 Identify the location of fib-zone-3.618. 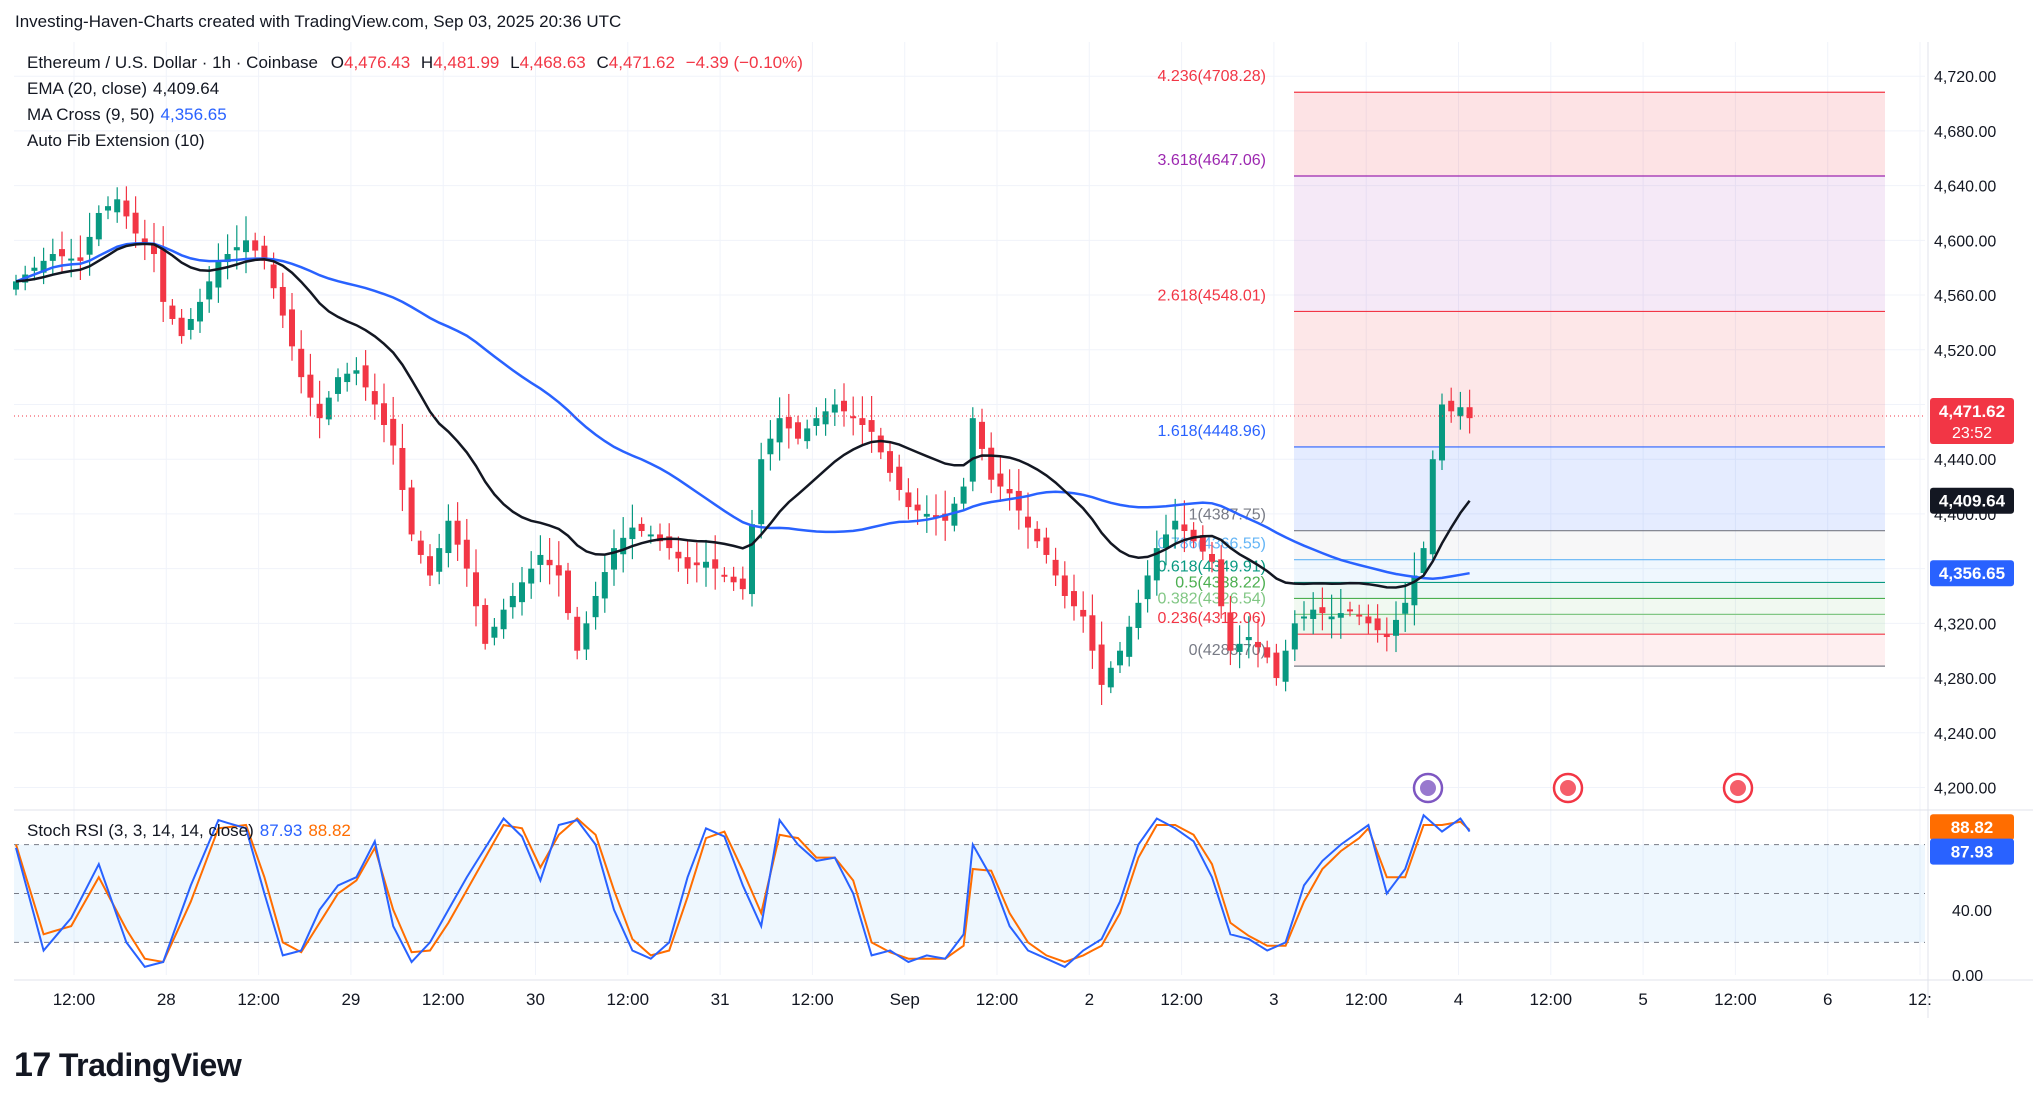
(1589, 243).